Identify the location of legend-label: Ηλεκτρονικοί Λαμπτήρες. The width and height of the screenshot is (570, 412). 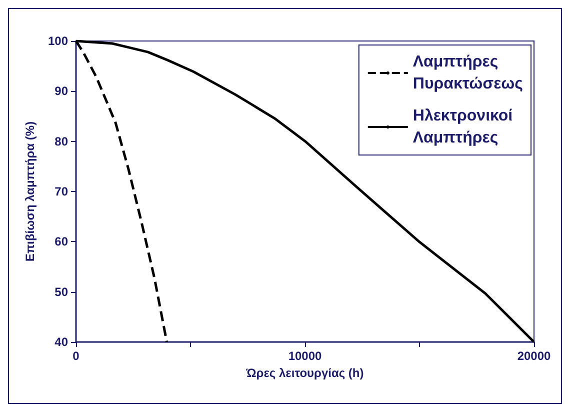
(462, 127).